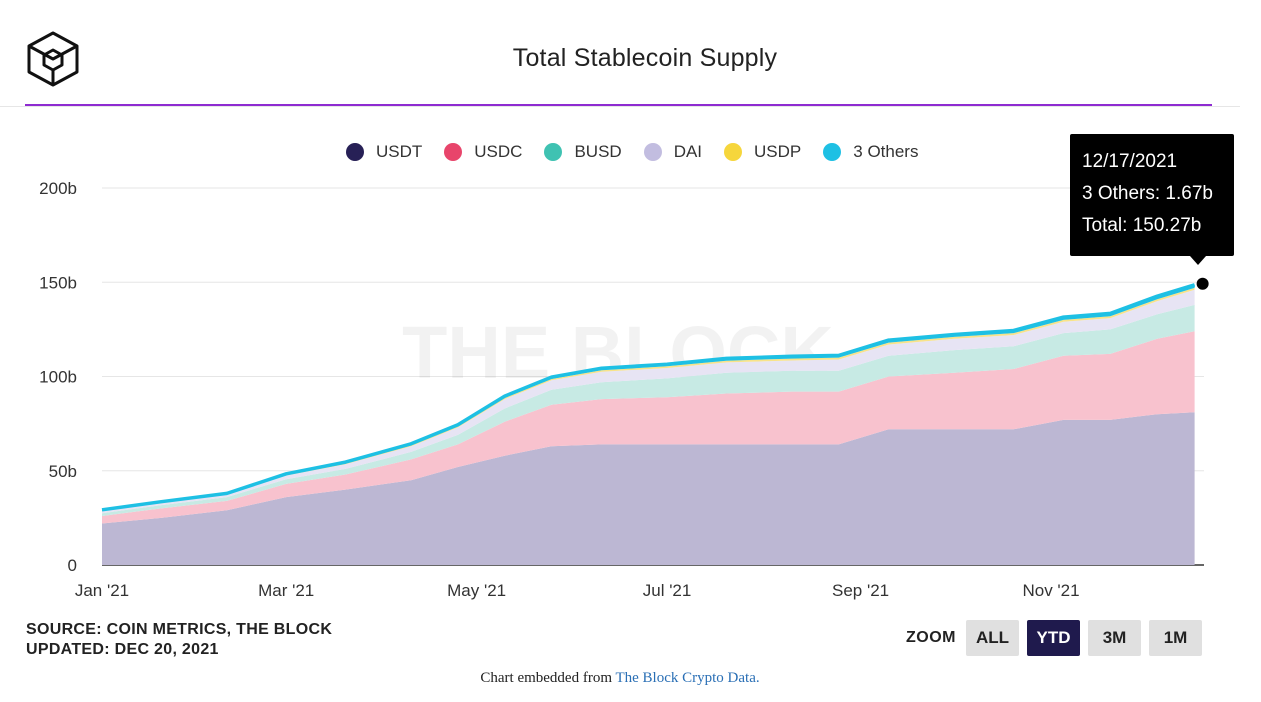  What do you see at coordinates (1130, 161) in the screenshot?
I see `tooltip-date: 12/17/2021` at bounding box center [1130, 161].